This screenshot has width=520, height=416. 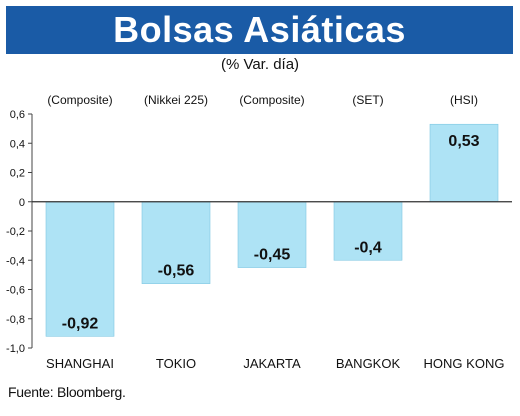 I want to click on y-tick-label: -1,0, so click(x=15, y=349).